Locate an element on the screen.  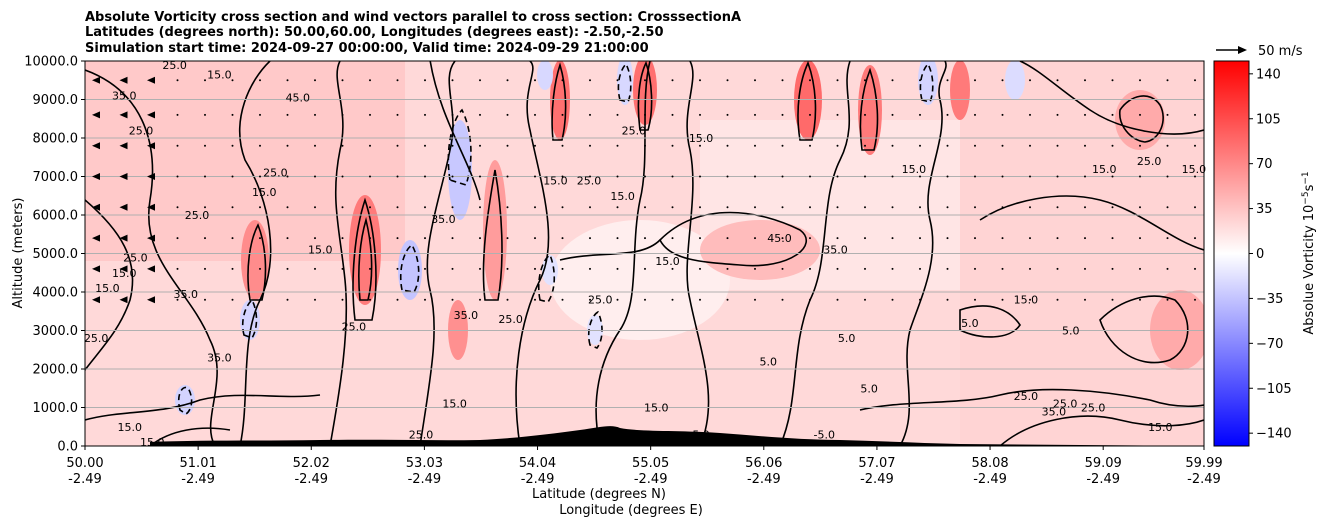
terrain is located at coordinates (677, 436).